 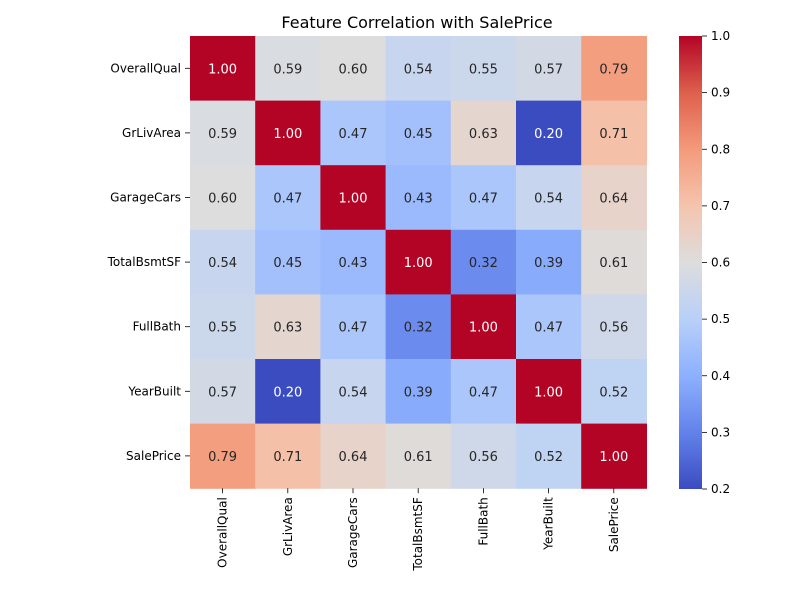 I want to click on row-tick-label: OverallQual, so click(x=145, y=68).